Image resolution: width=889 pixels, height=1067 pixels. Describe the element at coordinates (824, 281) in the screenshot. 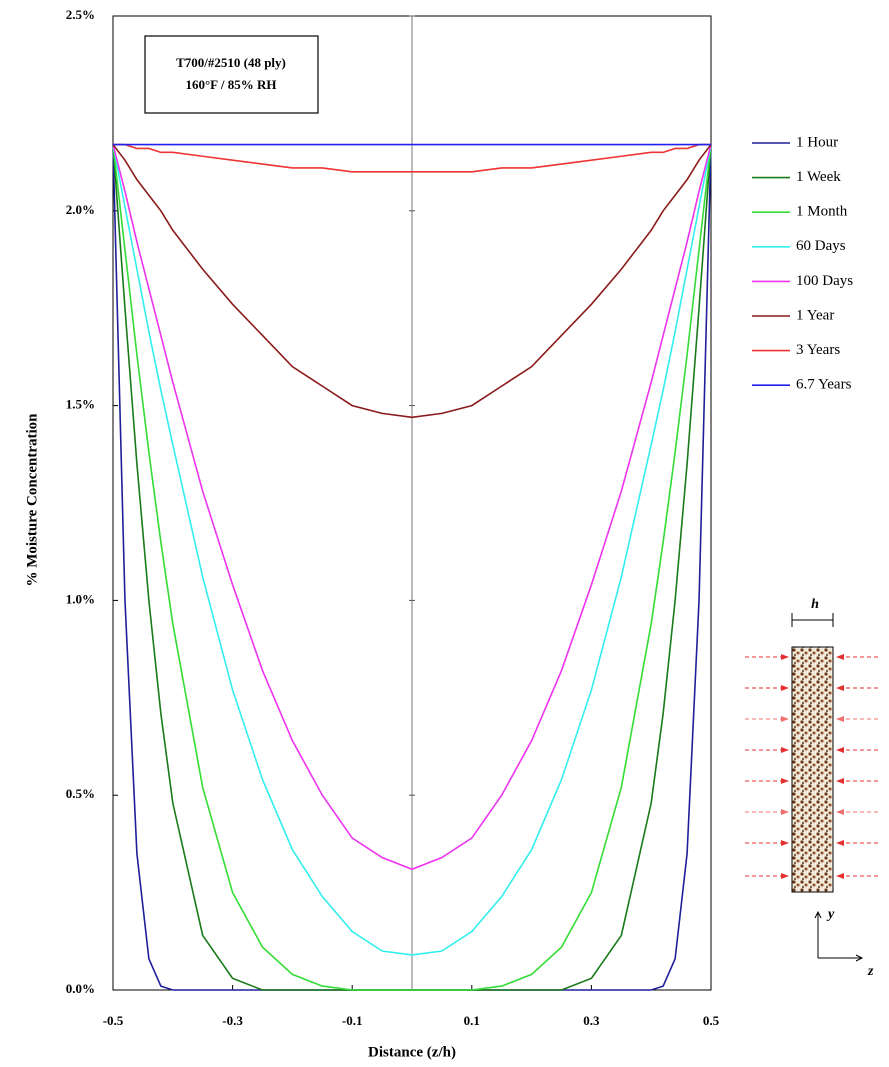

I see `legend-label: 100 Days` at that location.